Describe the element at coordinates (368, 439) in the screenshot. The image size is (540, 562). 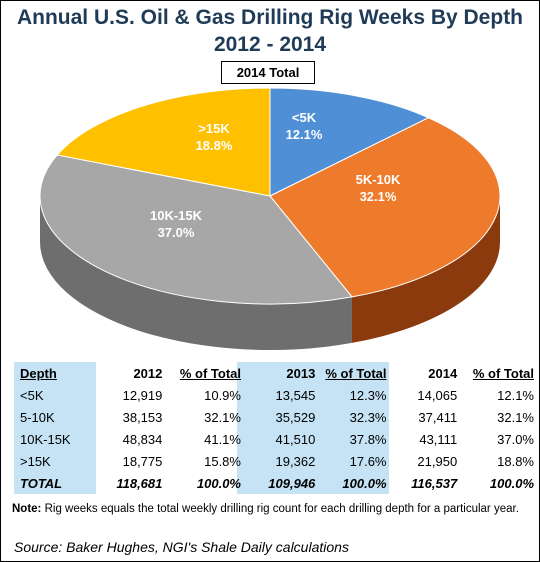
I see `cell-text: 37.8%` at that location.